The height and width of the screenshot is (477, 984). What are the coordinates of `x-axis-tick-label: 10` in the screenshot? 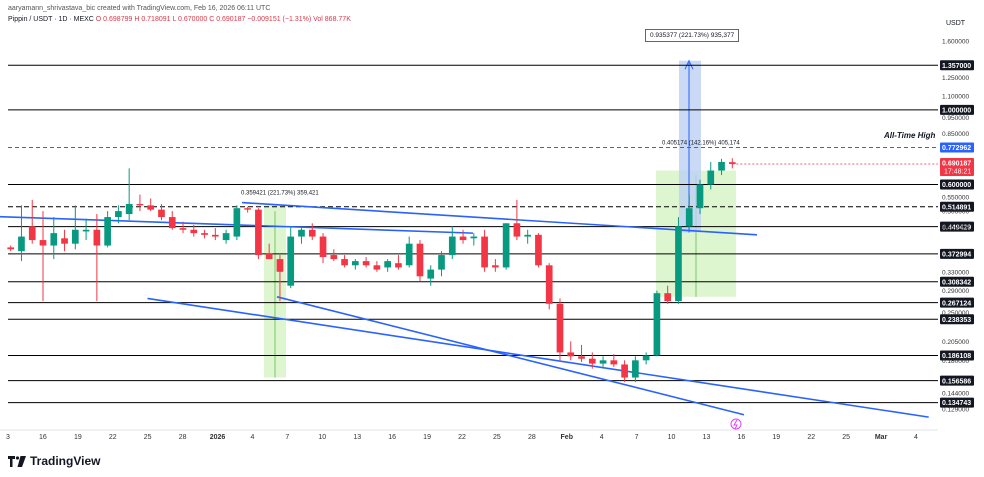 It's located at (322, 437).